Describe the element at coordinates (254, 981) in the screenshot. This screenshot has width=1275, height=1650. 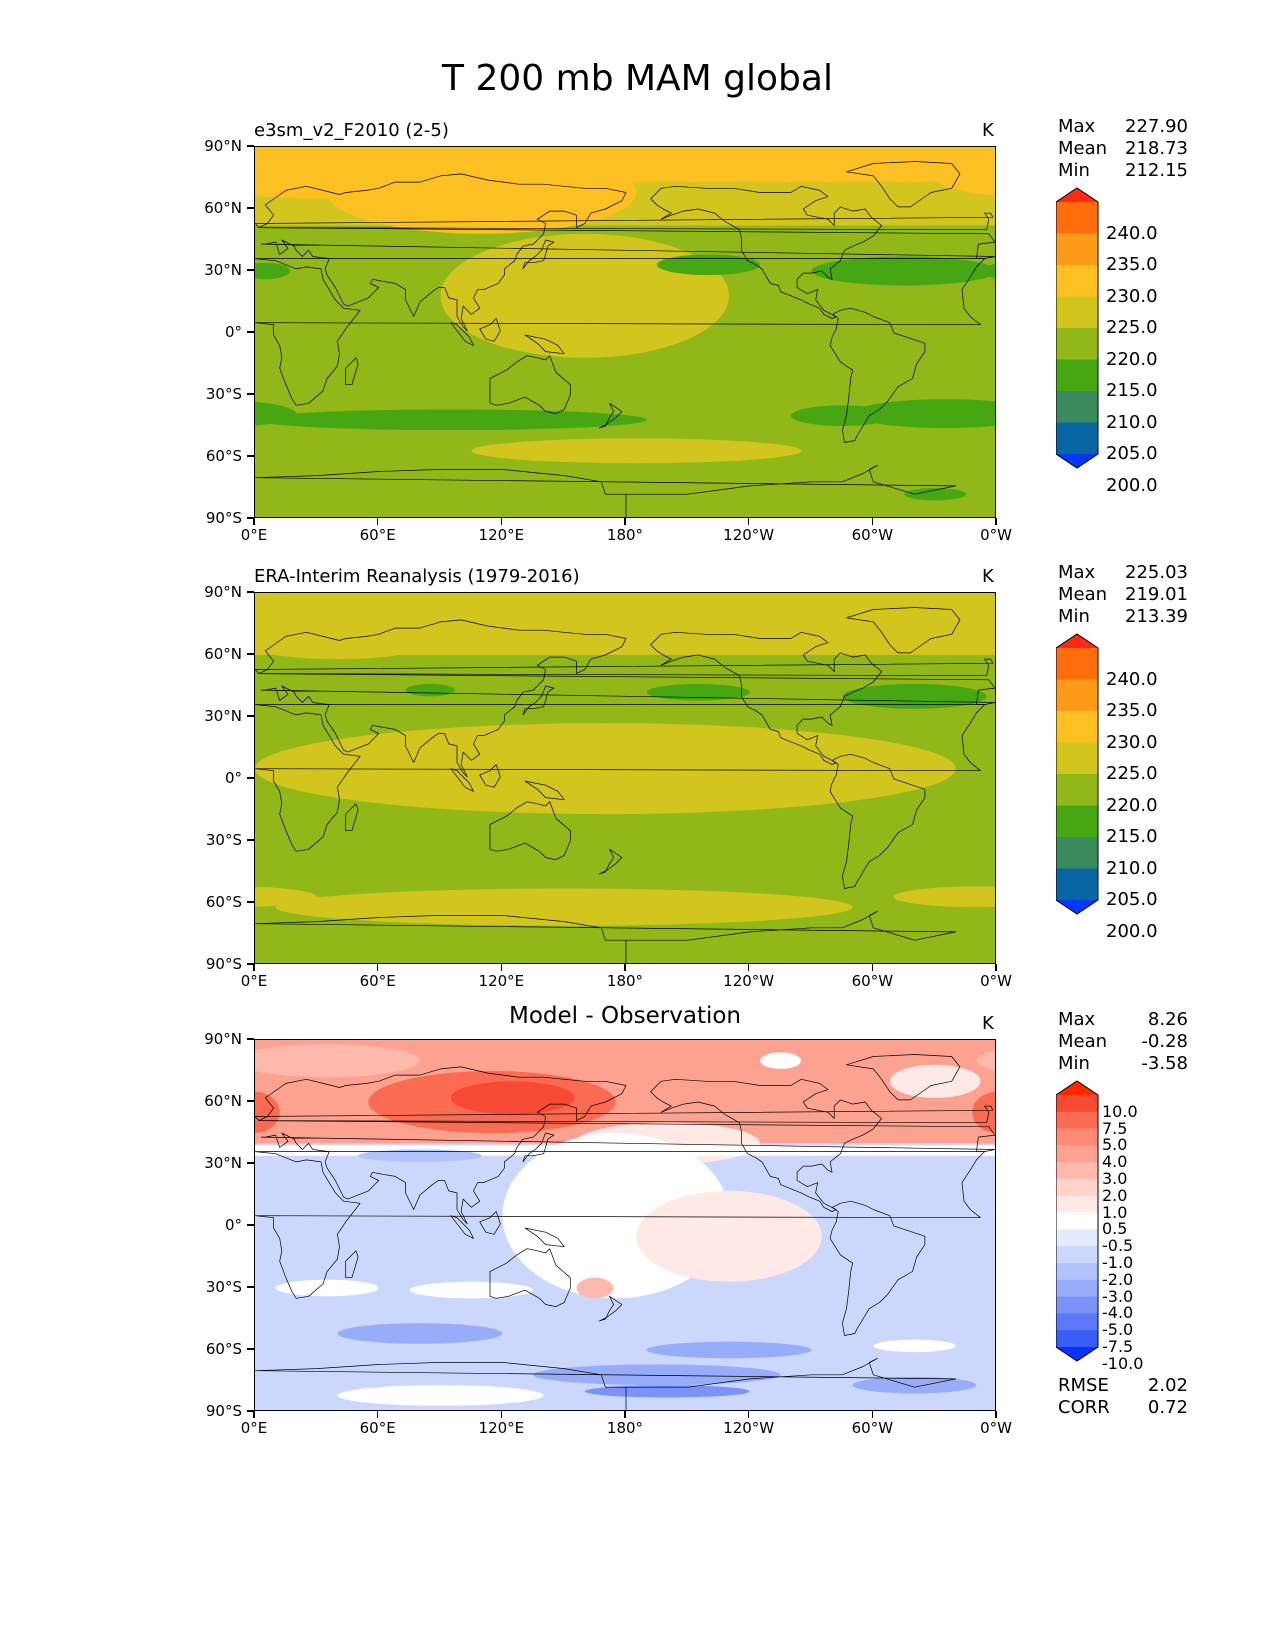
I see `lon-label: 0°E` at that location.